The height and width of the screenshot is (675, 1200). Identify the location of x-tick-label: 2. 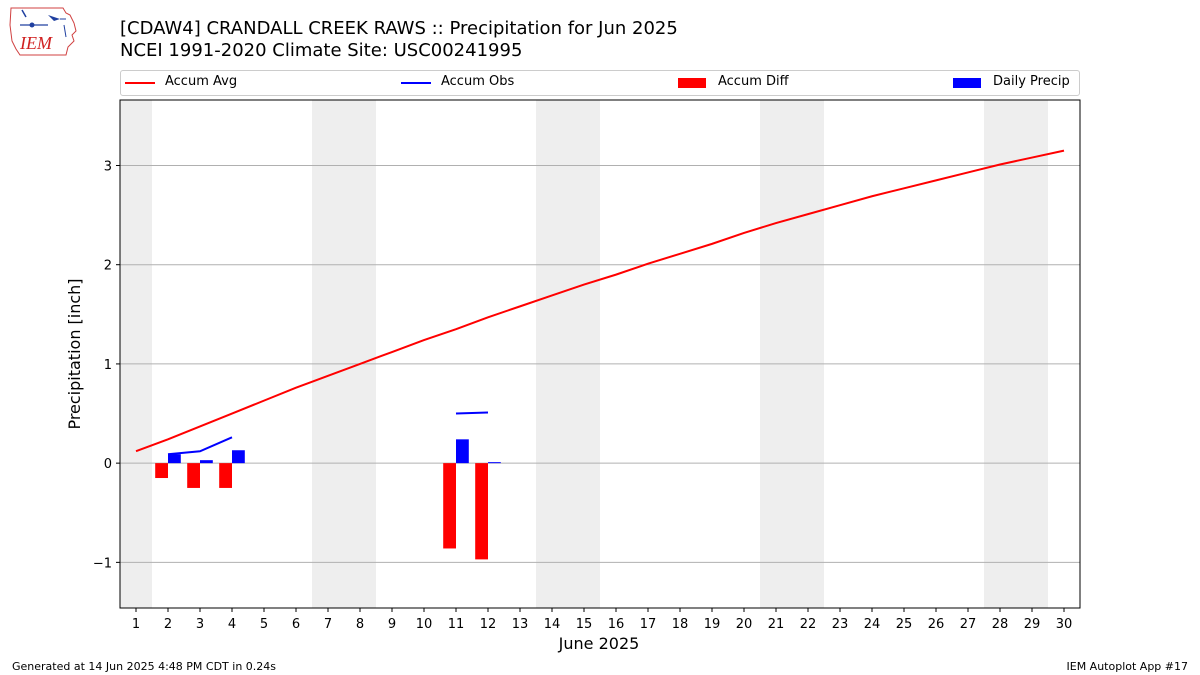
(168, 624).